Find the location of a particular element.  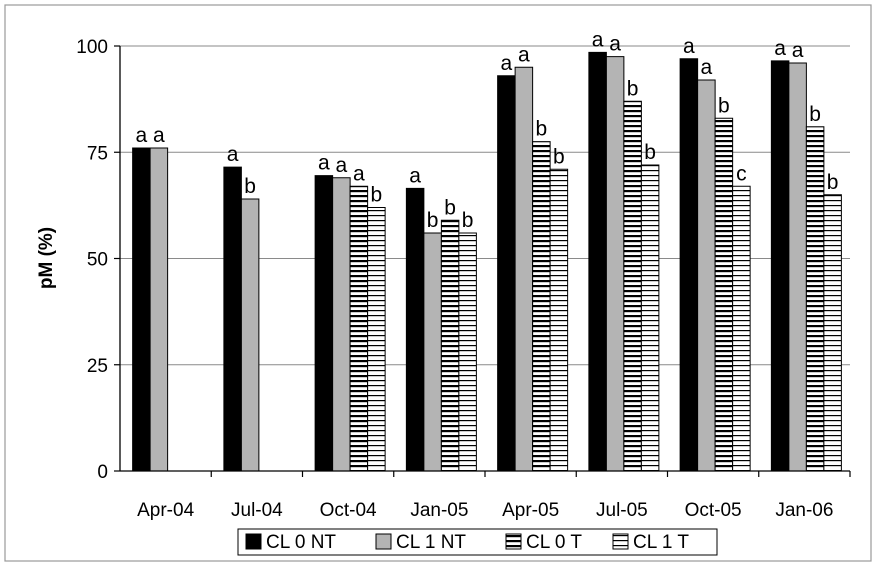

y-tick-label: 25 is located at coordinates (97, 366).